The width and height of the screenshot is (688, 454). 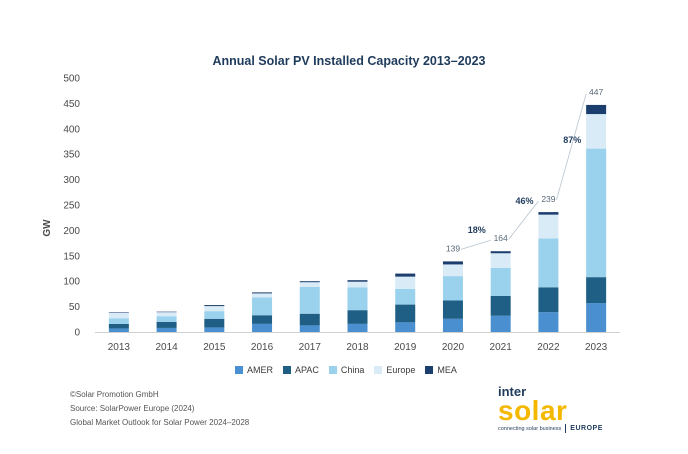 I want to click on bar-segment-china-2019, so click(x=405, y=296).